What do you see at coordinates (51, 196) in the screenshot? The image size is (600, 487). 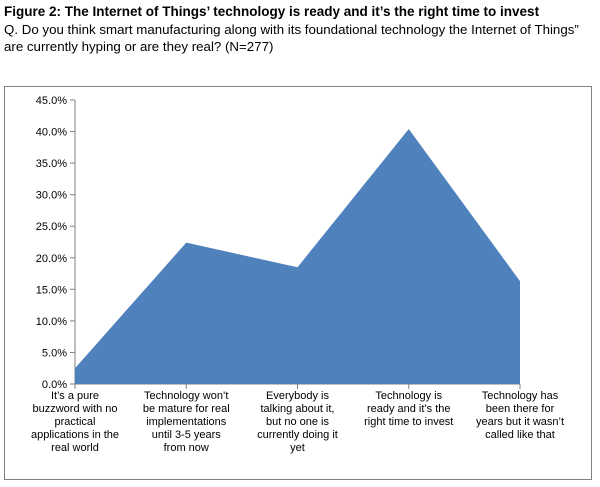 I see `y-tick-label: 30.0%` at bounding box center [51, 196].